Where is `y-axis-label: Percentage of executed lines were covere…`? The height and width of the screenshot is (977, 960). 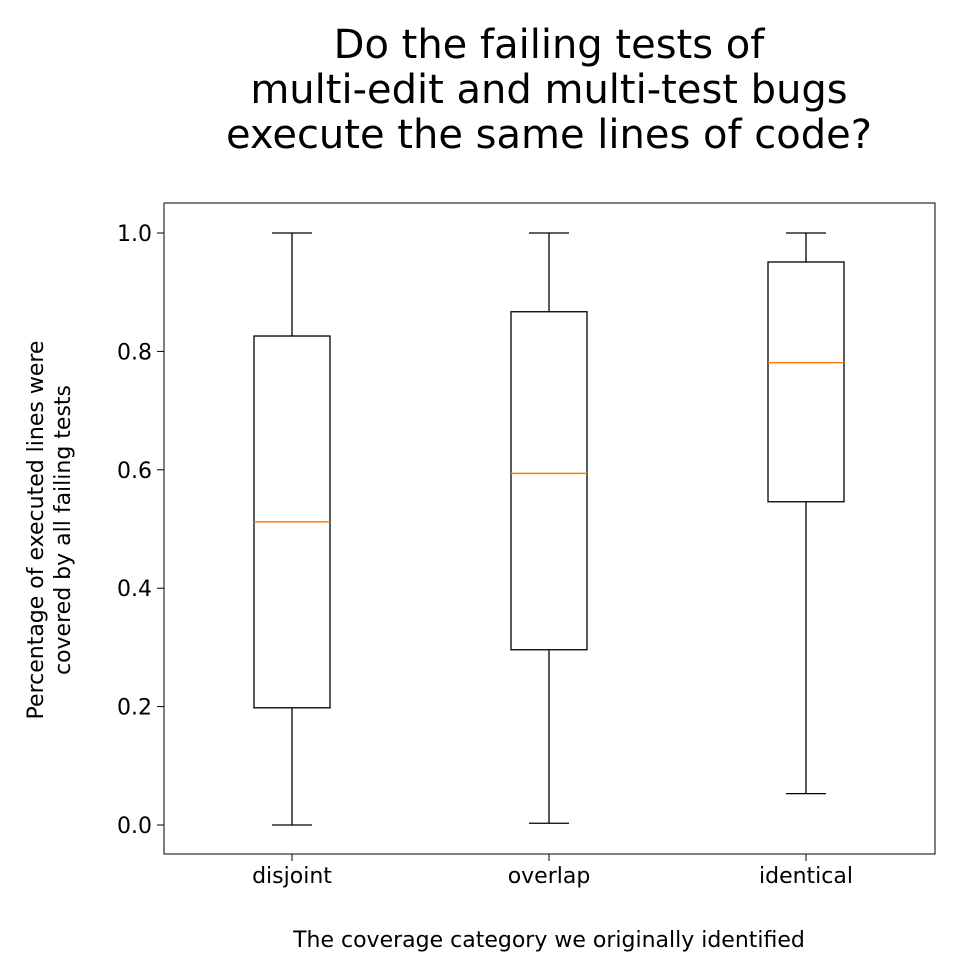
y-axis-label: Percentage of executed lines were covere… is located at coordinates (50, 530).